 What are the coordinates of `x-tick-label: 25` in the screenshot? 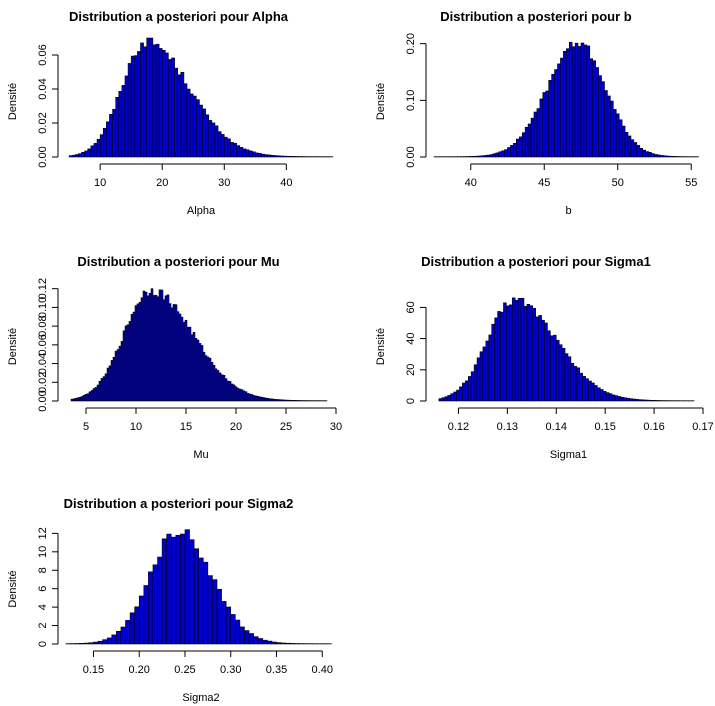 It's located at (286, 427).